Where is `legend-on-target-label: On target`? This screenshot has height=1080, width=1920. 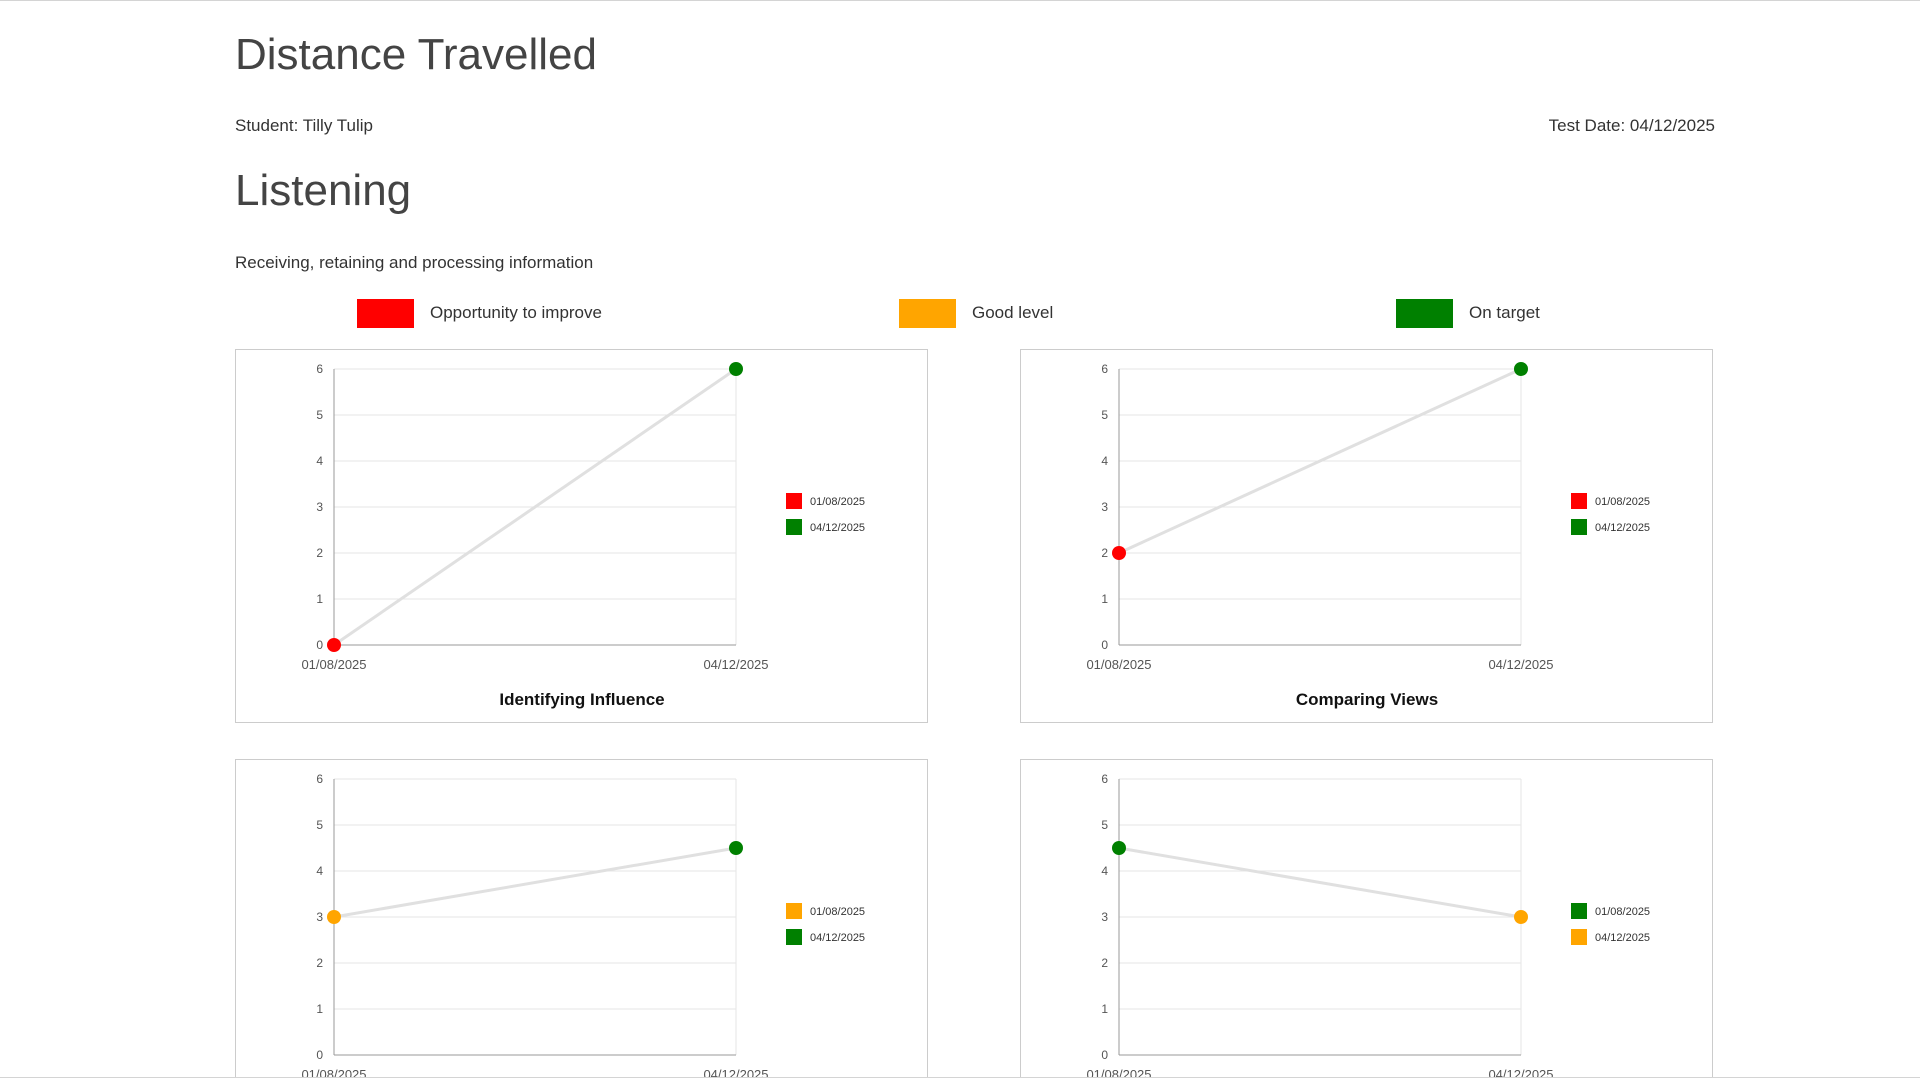 legend-on-target-label: On target is located at coordinates (1504, 312).